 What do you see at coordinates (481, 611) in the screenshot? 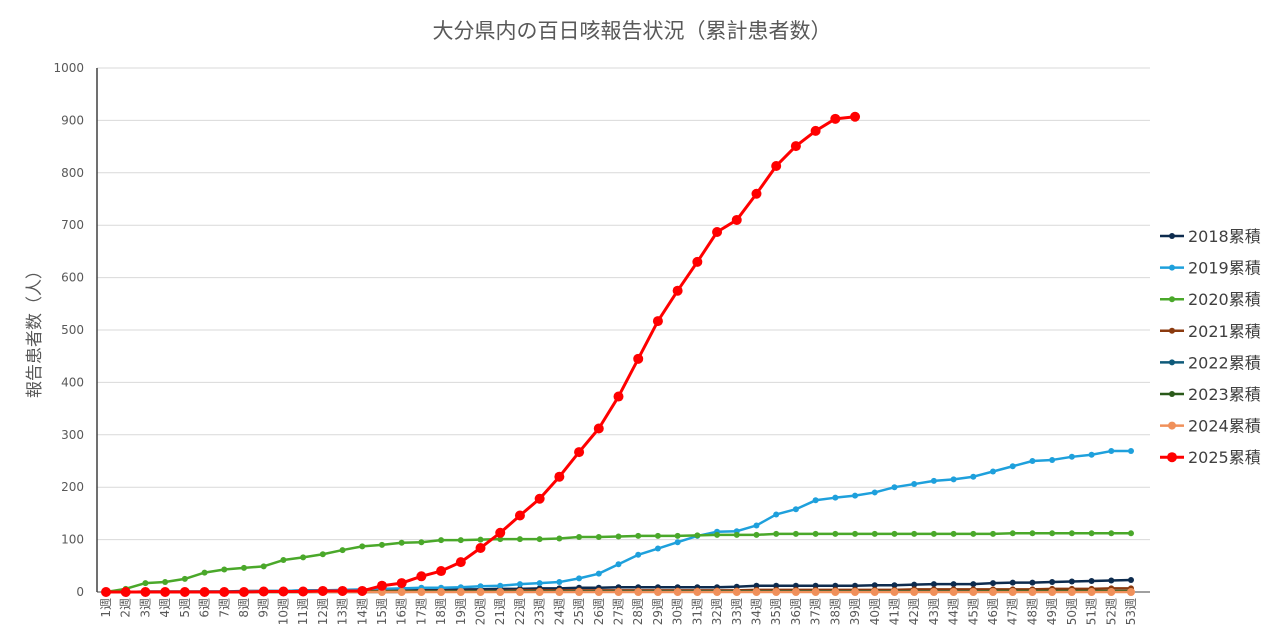
I see `x-tick-label: 20週` at bounding box center [481, 611].